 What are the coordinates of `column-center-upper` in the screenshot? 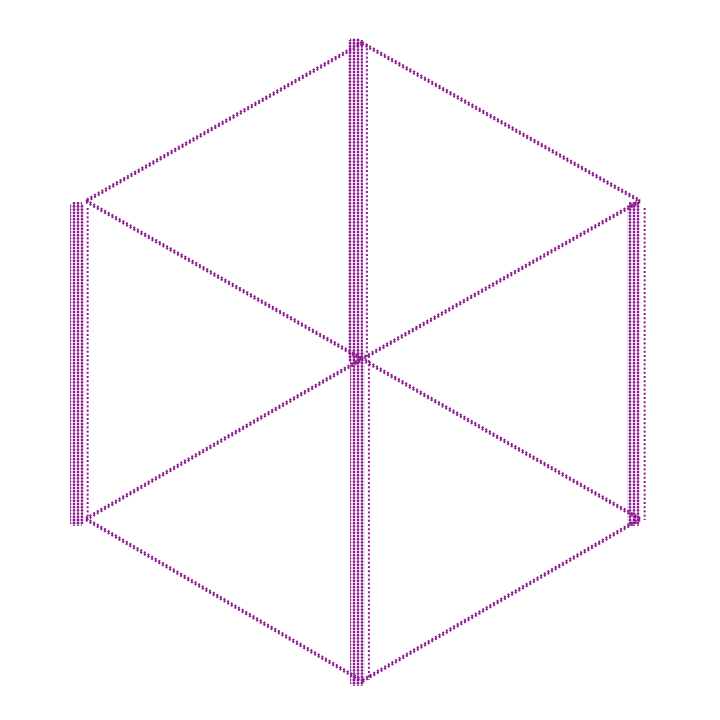 It's located at (358, 201).